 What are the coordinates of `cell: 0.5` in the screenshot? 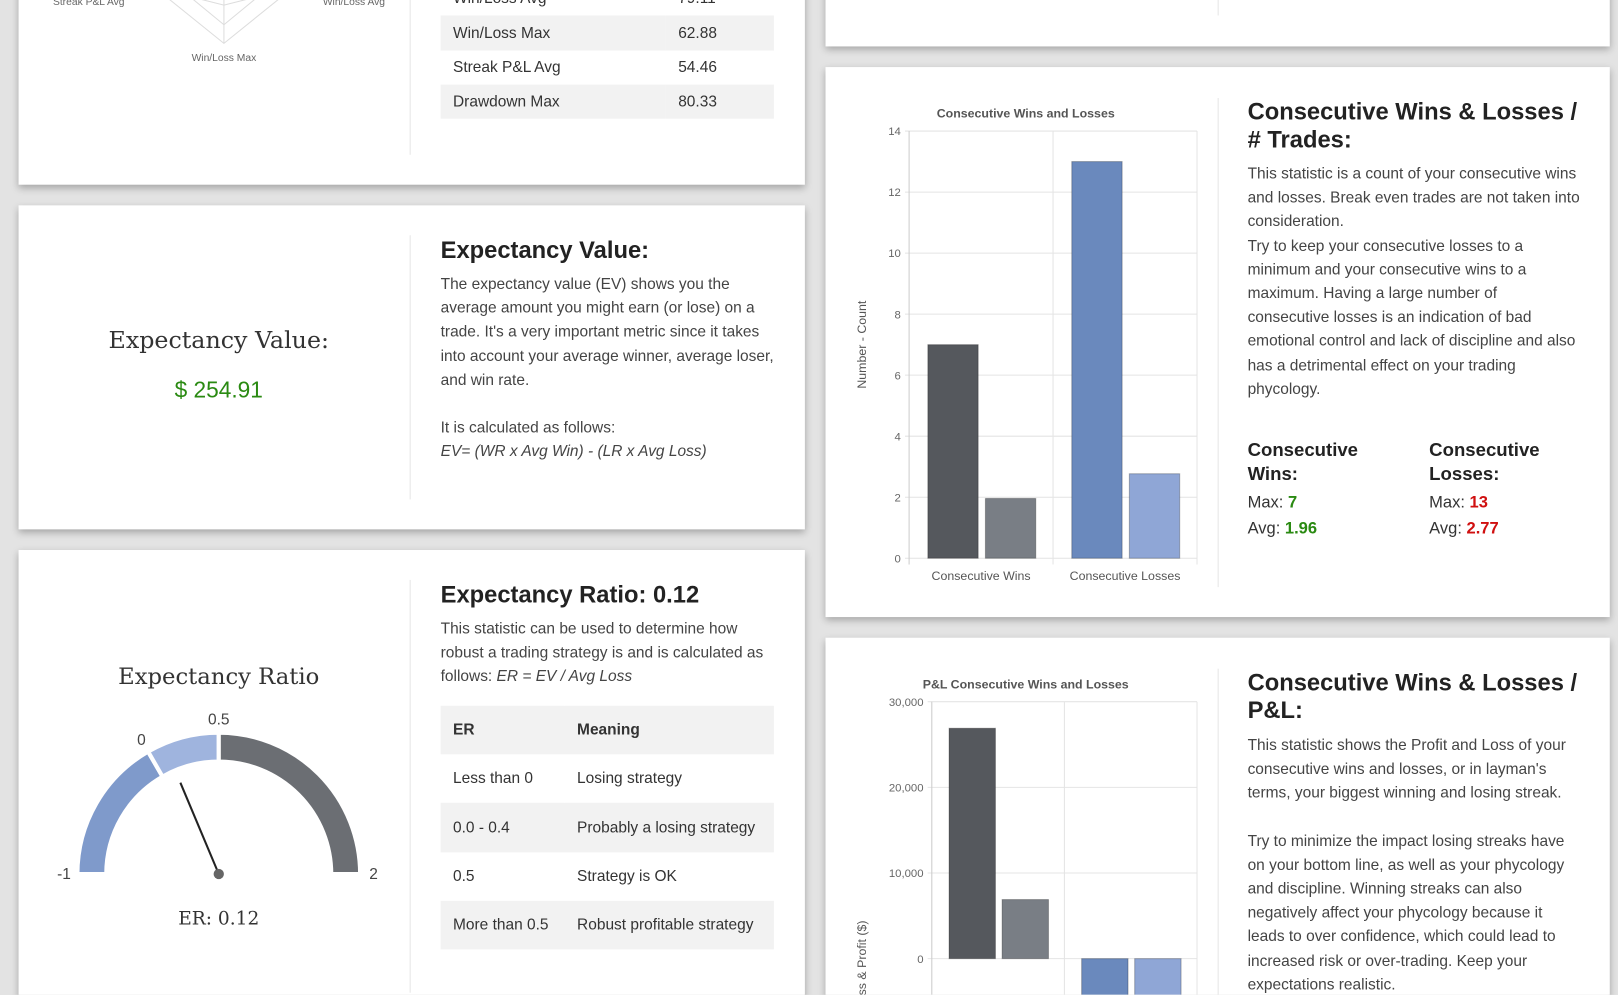 It's located at (464, 876).